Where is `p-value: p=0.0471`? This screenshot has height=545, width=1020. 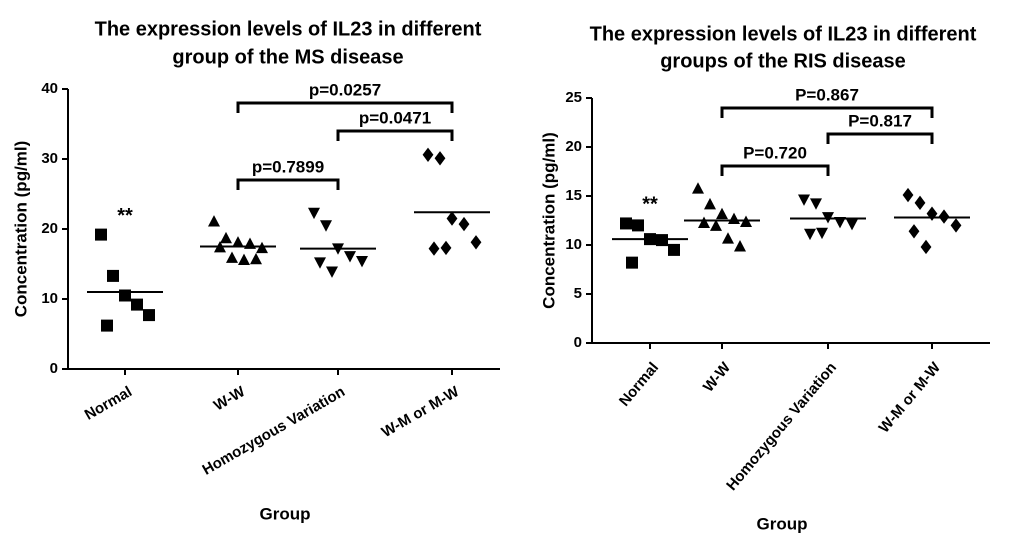 p-value: p=0.0471 is located at coordinates (395, 117).